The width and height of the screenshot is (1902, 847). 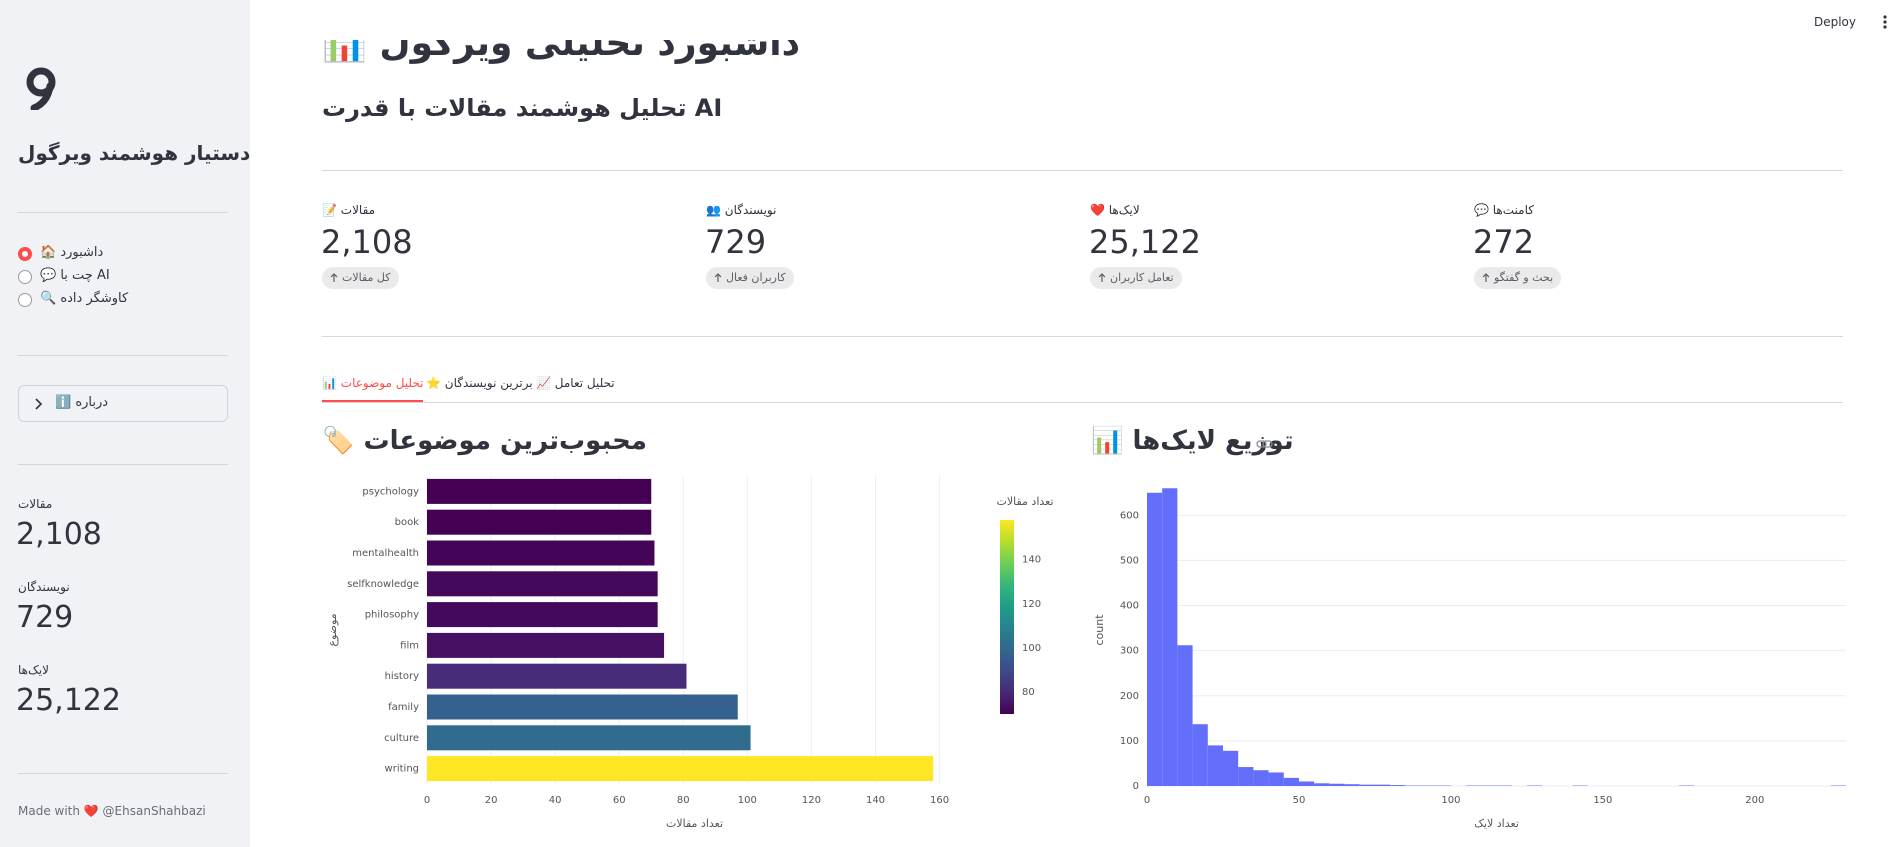 I want to click on x-axis-title: تعداد لایک, so click(x=1496, y=823).